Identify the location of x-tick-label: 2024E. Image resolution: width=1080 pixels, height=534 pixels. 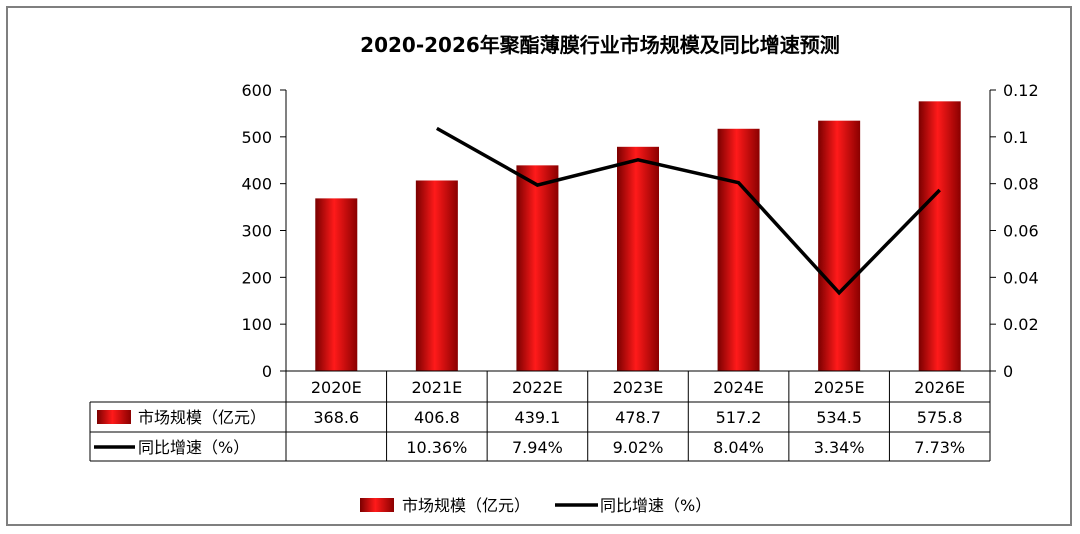
(738, 387).